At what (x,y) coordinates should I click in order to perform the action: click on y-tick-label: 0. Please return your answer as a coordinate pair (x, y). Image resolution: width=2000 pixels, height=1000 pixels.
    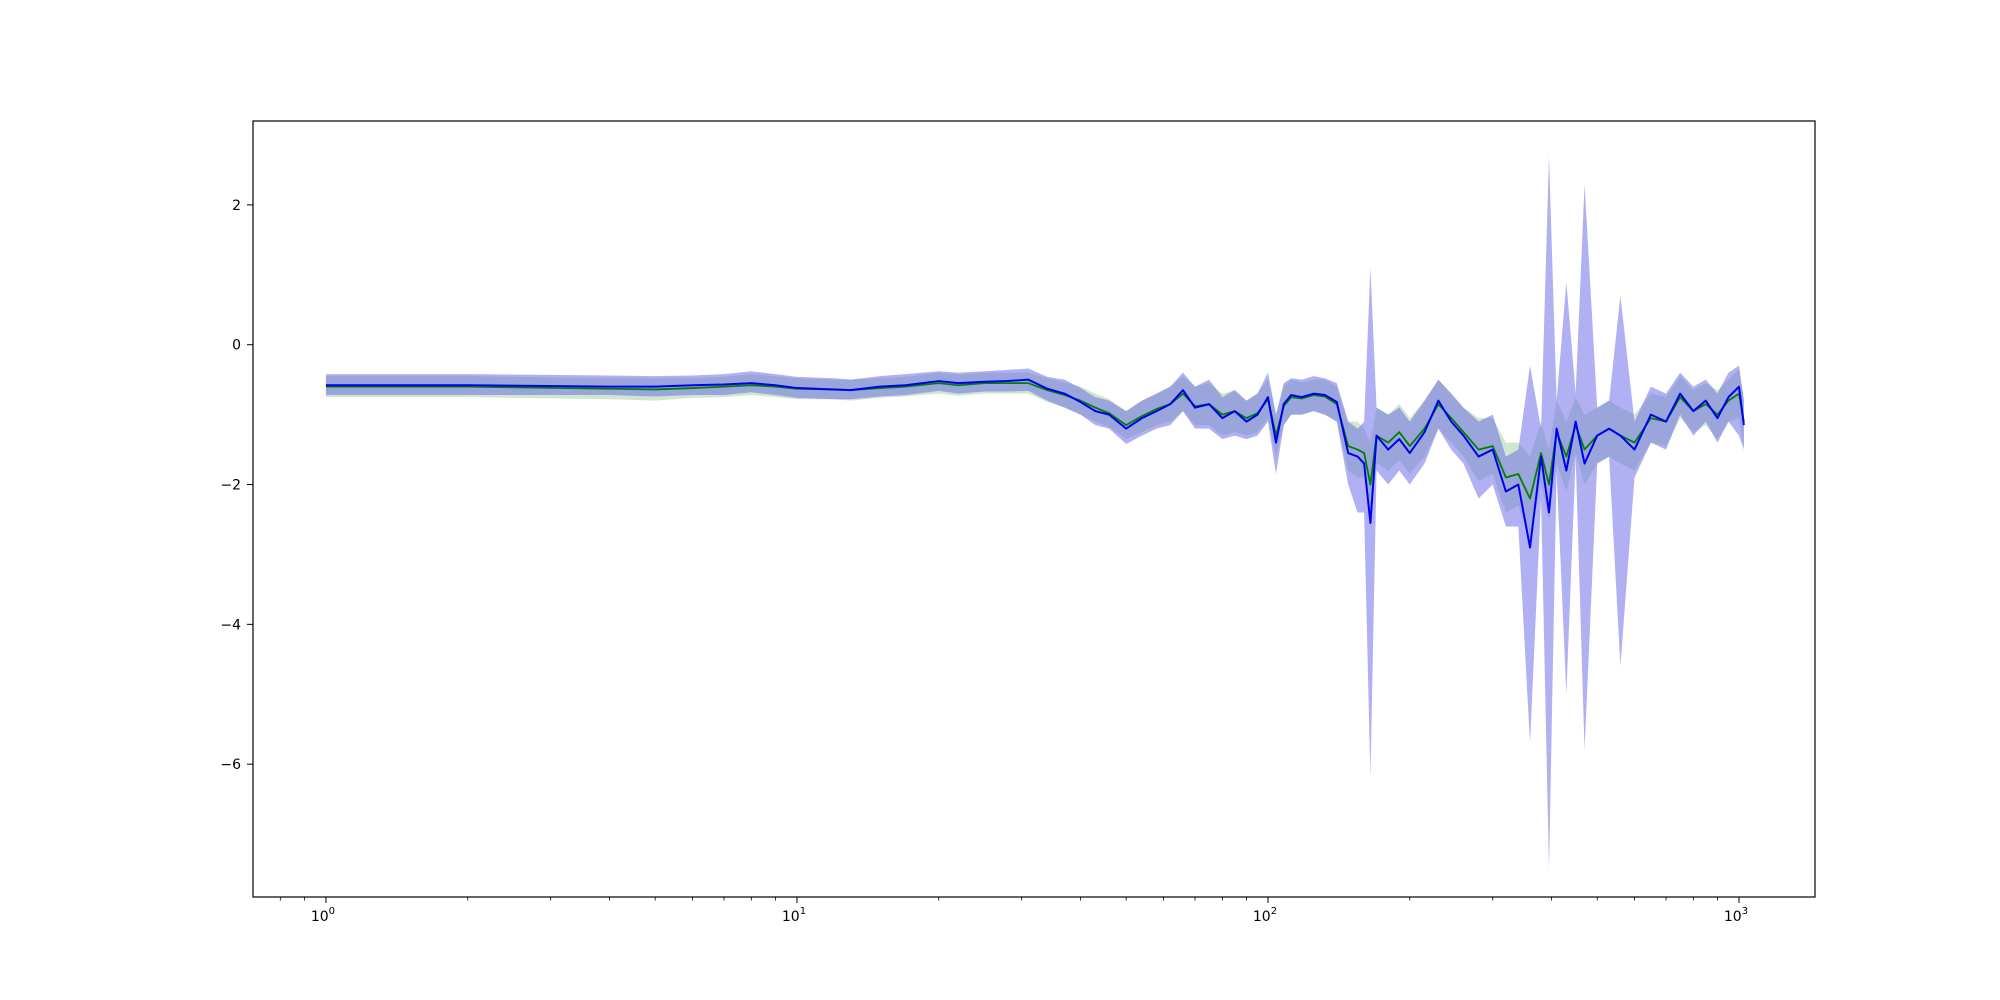
    Looking at the image, I should click on (236, 346).